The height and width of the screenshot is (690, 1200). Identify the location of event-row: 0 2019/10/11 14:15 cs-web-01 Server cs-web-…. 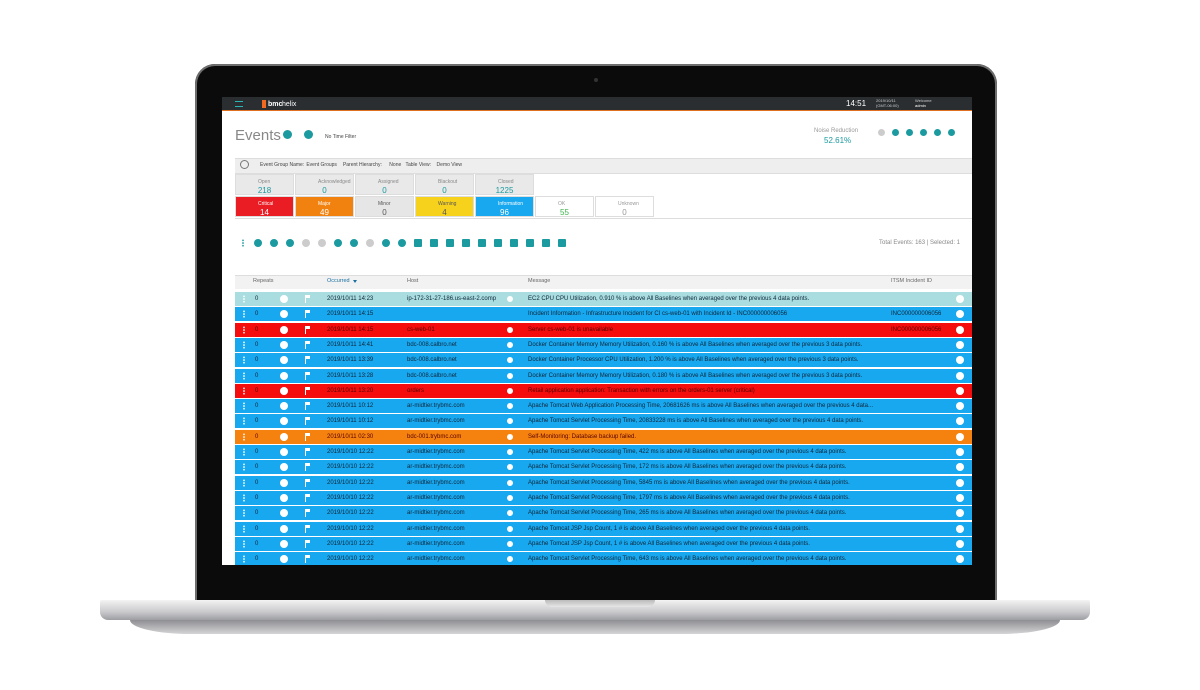
(603, 329).